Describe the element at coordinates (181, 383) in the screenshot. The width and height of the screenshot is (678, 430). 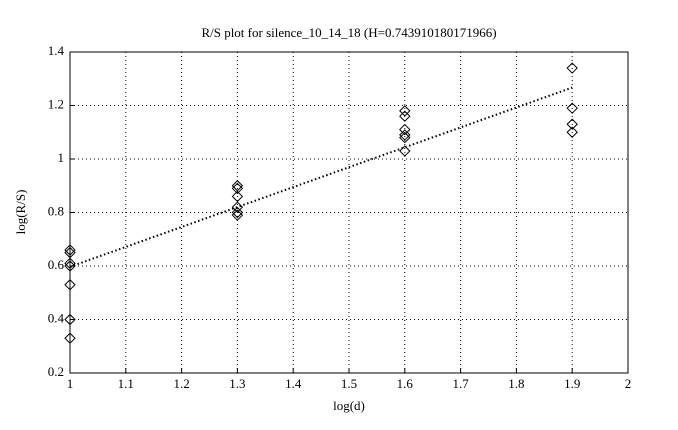
I see `x-tick-label: 1.2` at that location.